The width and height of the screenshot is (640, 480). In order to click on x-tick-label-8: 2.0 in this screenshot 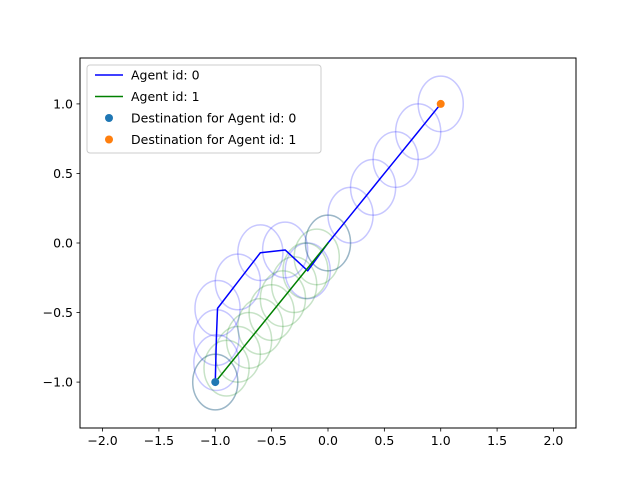, I will do `click(554, 440)`.